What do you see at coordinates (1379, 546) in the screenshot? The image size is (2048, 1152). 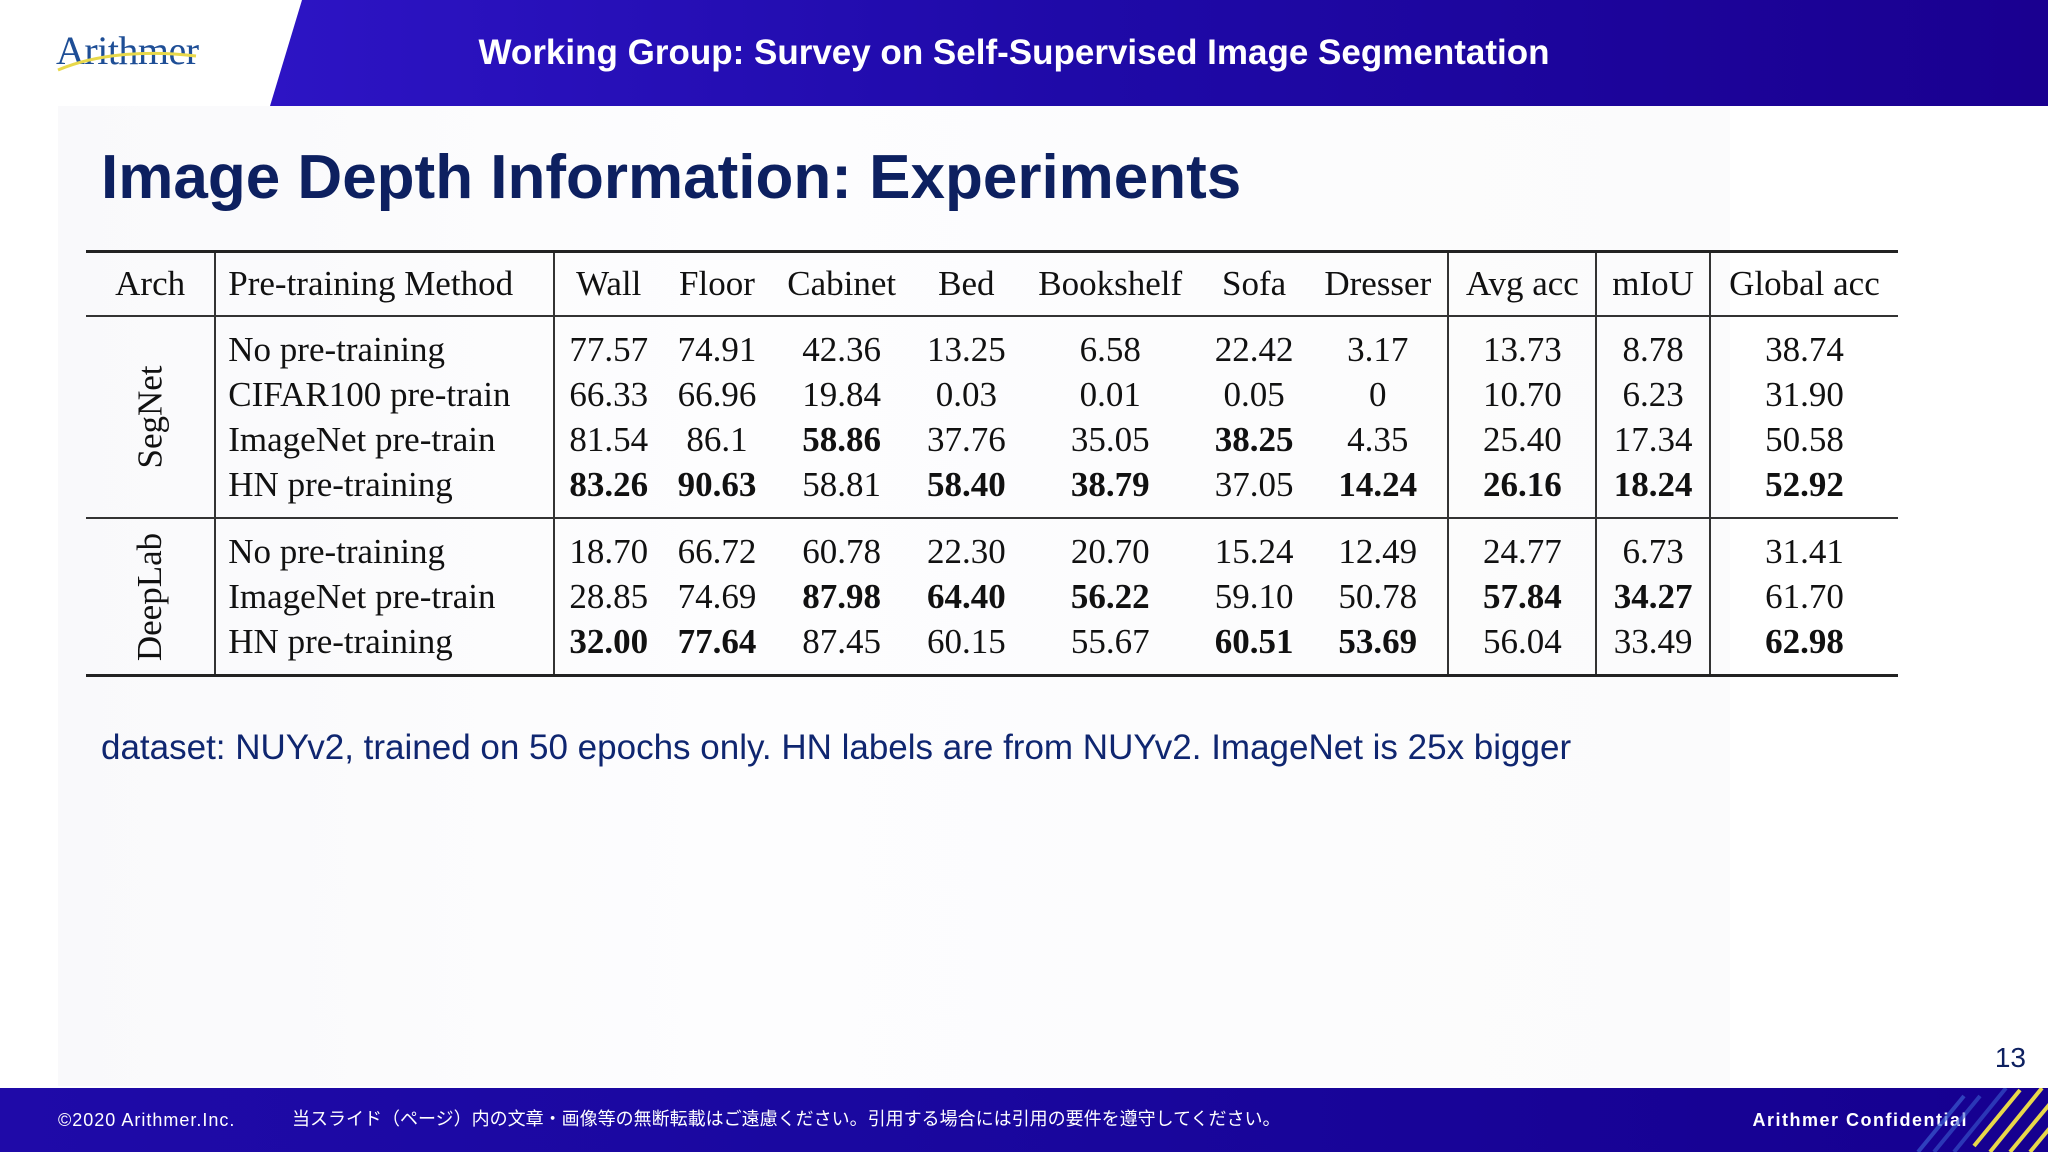 I see `value-cell: 12.49` at bounding box center [1379, 546].